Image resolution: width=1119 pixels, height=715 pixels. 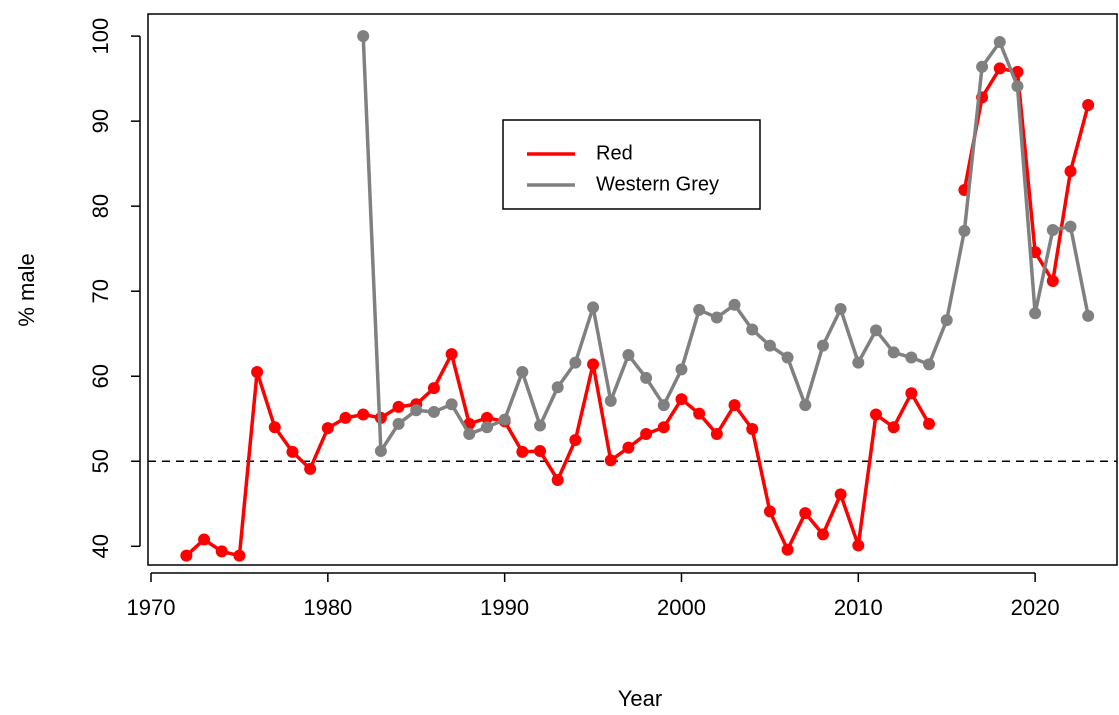 I want to click on legend-box, so click(x=631, y=164).